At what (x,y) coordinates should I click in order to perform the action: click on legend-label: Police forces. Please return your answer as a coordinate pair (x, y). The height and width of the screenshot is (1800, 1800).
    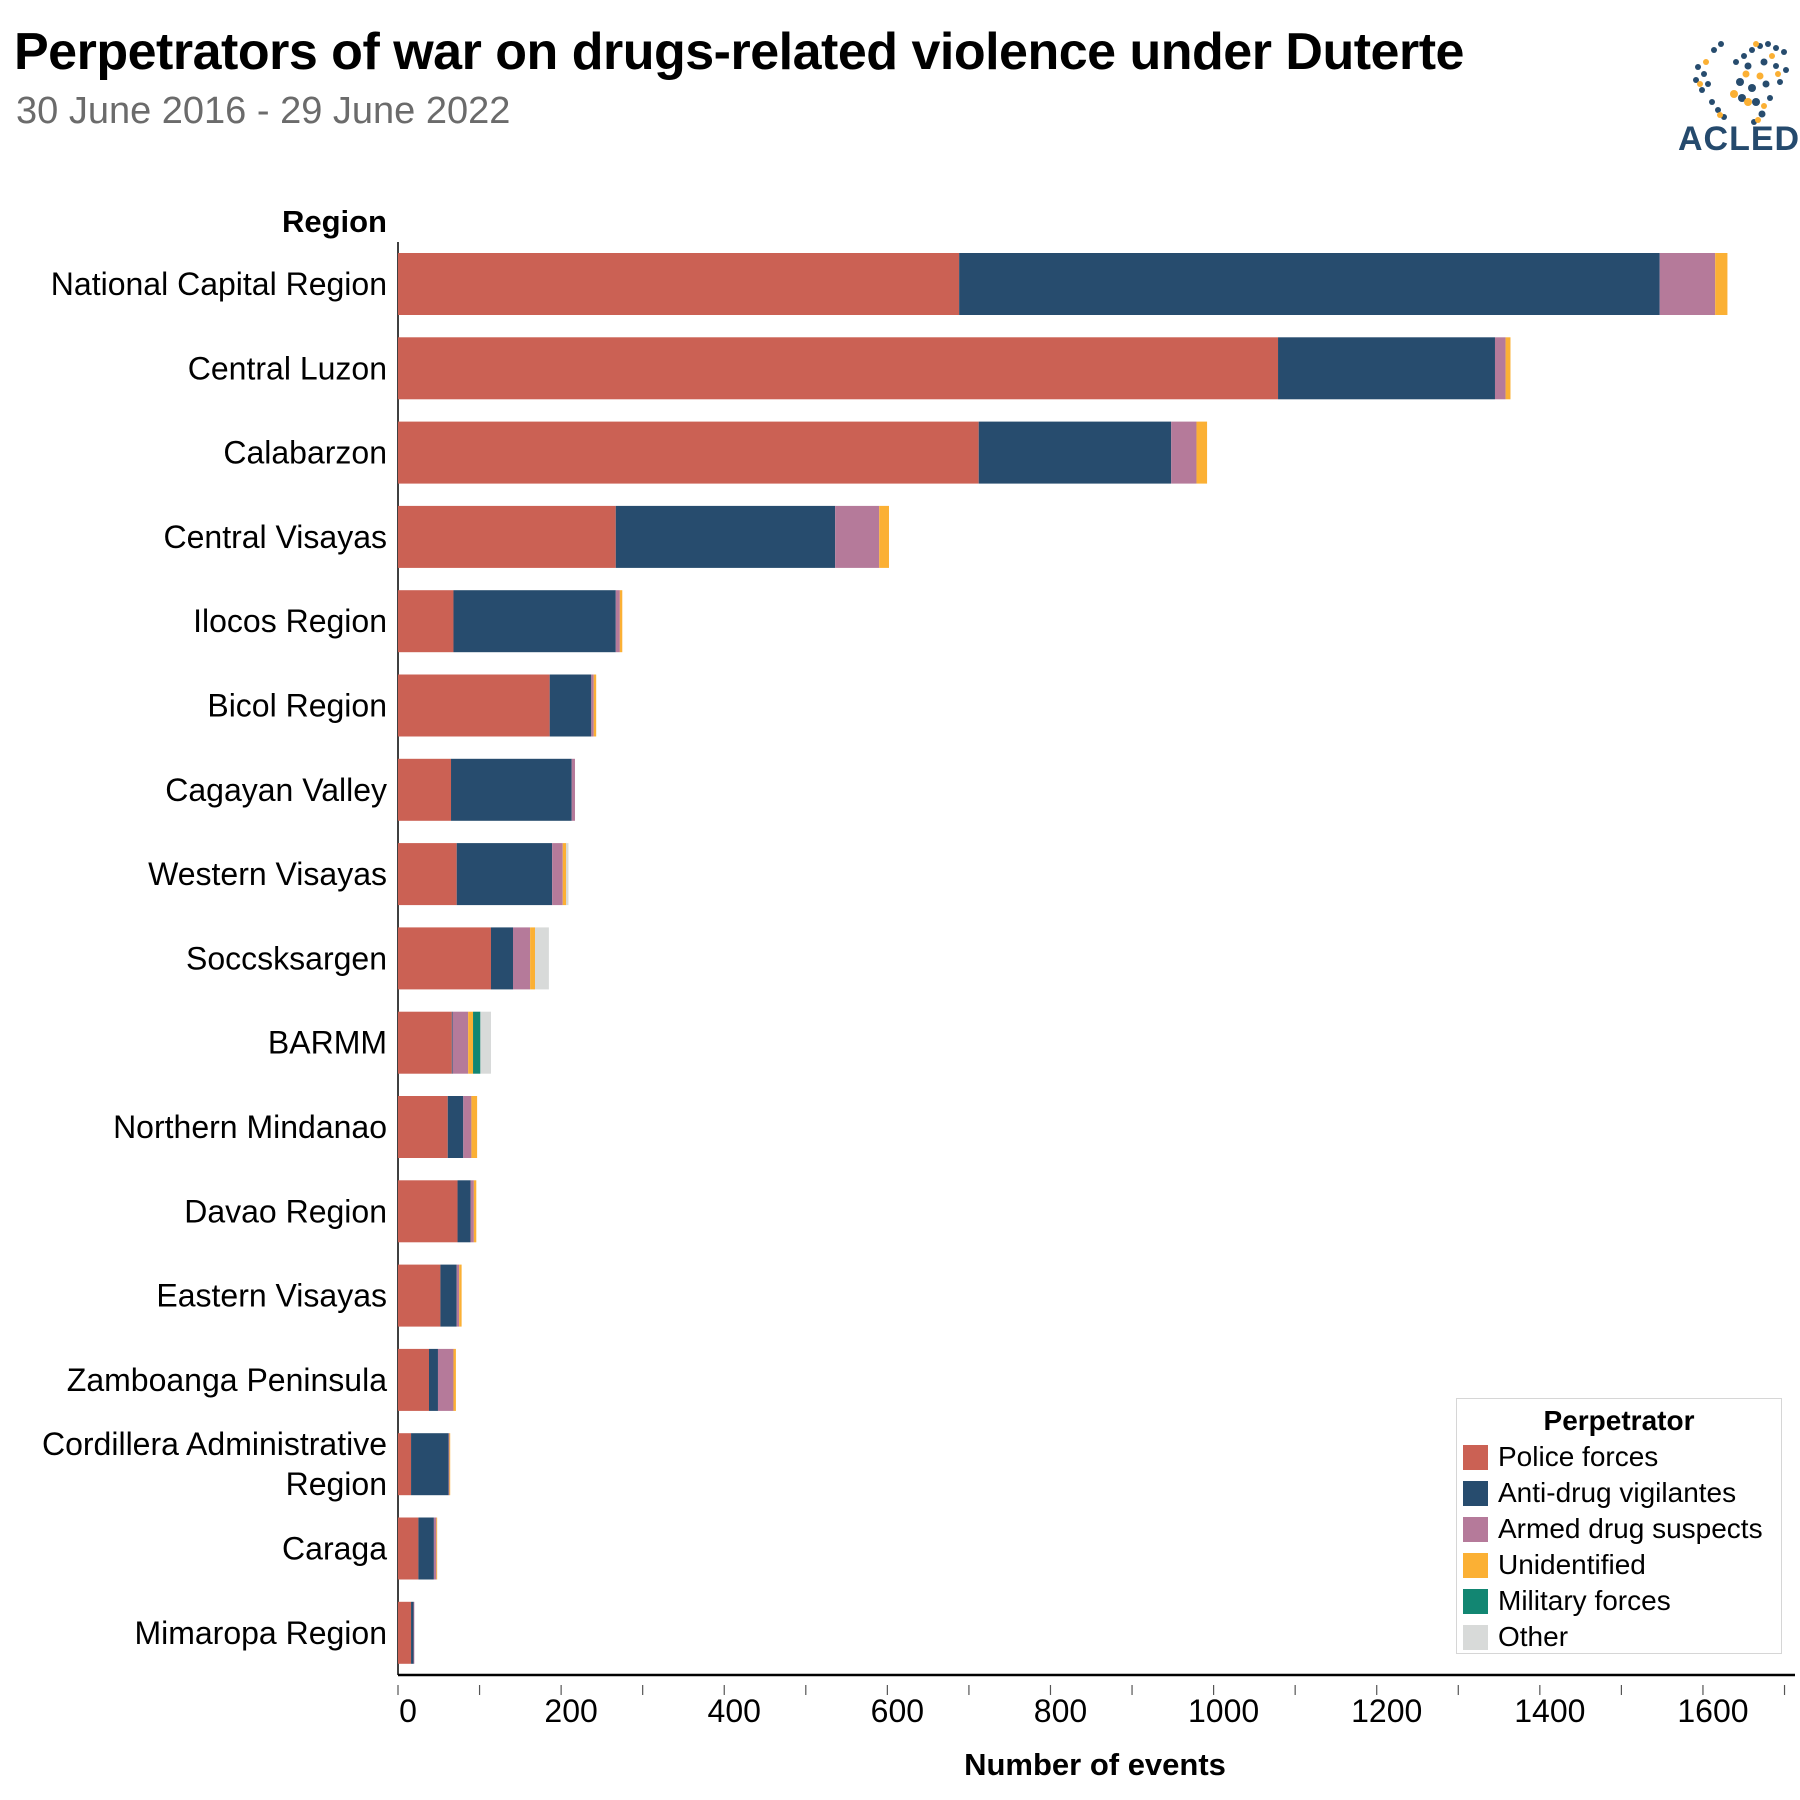
    Looking at the image, I should click on (1578, 1456).